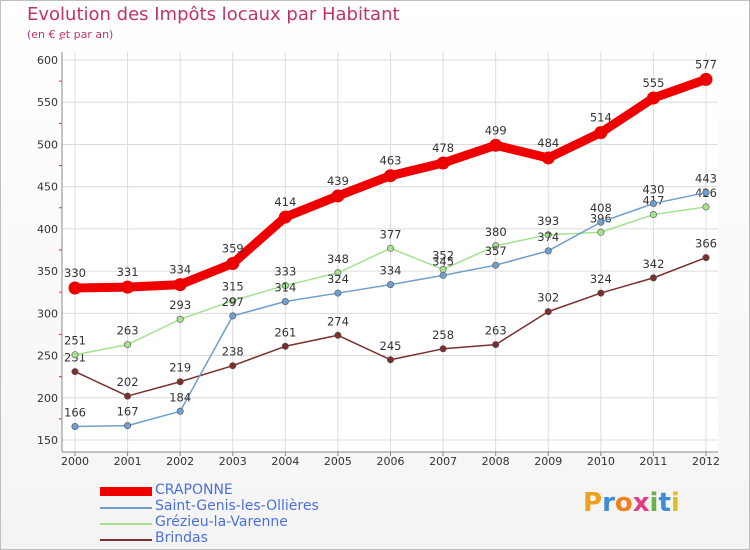 The height and width of the screenshot is (550, 750). What do you see at coordinates (338, 259) in the screenshot?
I see `data-label: 348` at bounding box center [338, 259].